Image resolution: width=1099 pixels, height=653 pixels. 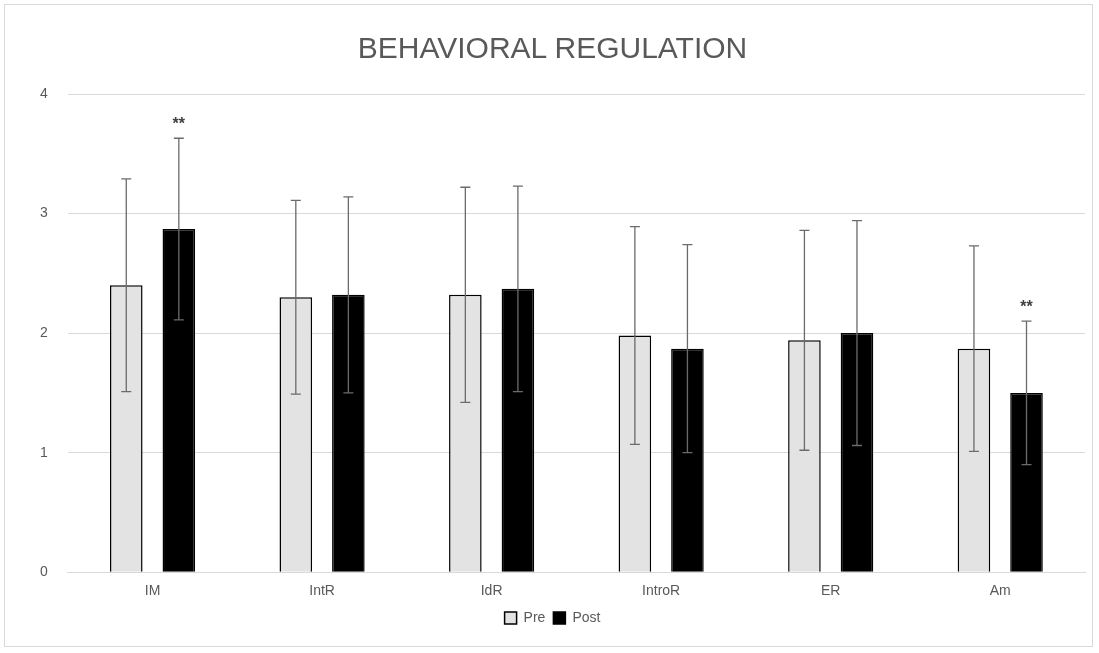 What do you see at coordinates (43, 571) in the screenshot?
I see `y-tick-label: 0` at bounding box center [43, 571].